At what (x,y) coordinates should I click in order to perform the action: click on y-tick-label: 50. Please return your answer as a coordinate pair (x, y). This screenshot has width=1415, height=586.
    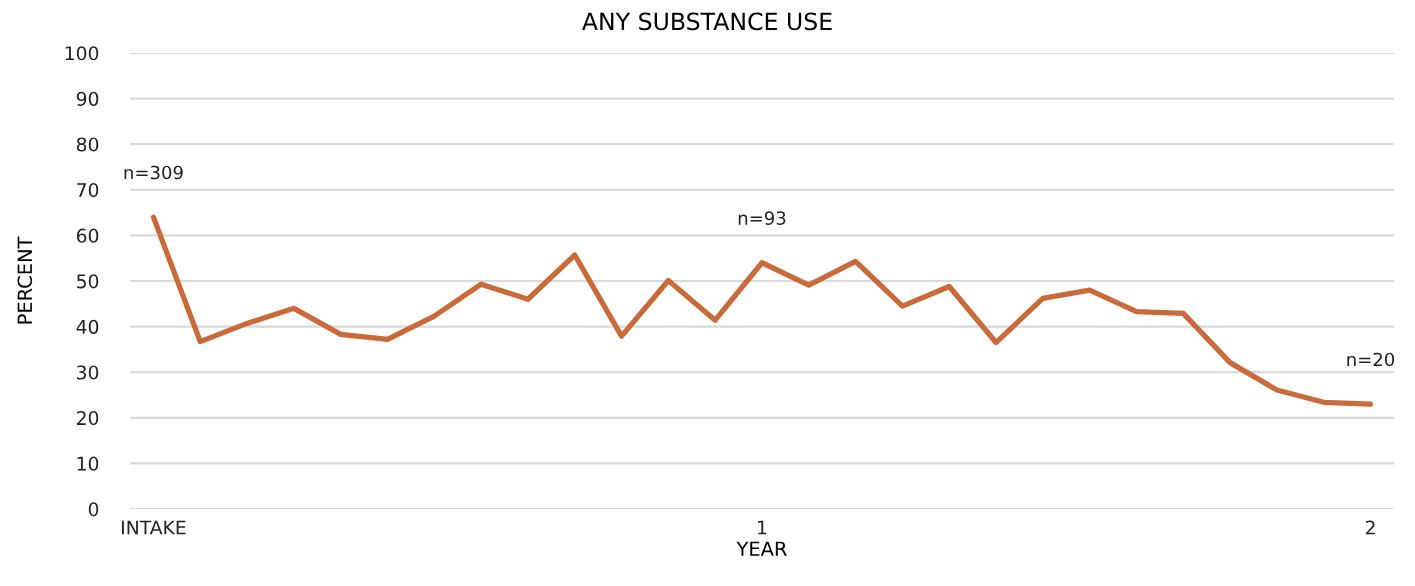
    Looking at the image, I should click on (88, 281).